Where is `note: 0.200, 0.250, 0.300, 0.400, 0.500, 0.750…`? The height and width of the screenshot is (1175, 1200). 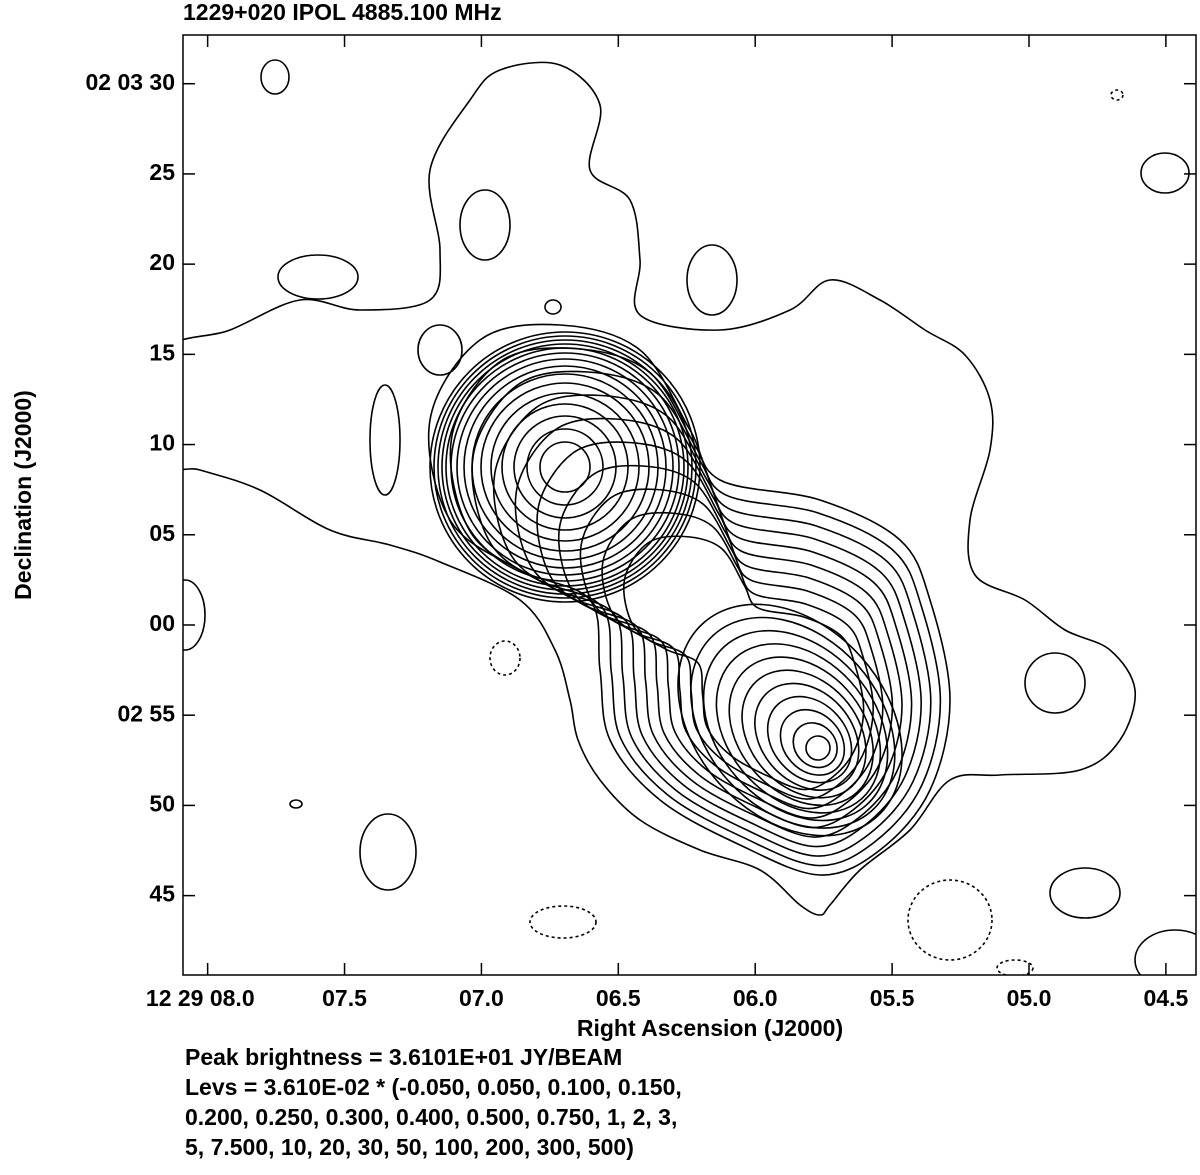
note: 0.200, 0.250, 0.300, 0.400, 0.500, 0.750… is located at coordinates (431, 1117).